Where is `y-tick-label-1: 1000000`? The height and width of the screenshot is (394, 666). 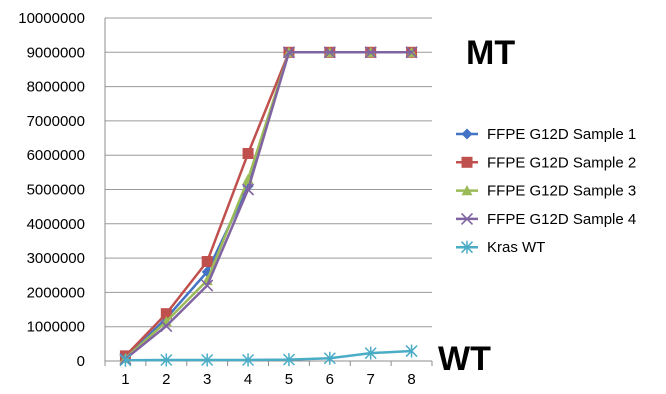 y-tick-label-1: 1000000 is located at coordinates (56, 327).